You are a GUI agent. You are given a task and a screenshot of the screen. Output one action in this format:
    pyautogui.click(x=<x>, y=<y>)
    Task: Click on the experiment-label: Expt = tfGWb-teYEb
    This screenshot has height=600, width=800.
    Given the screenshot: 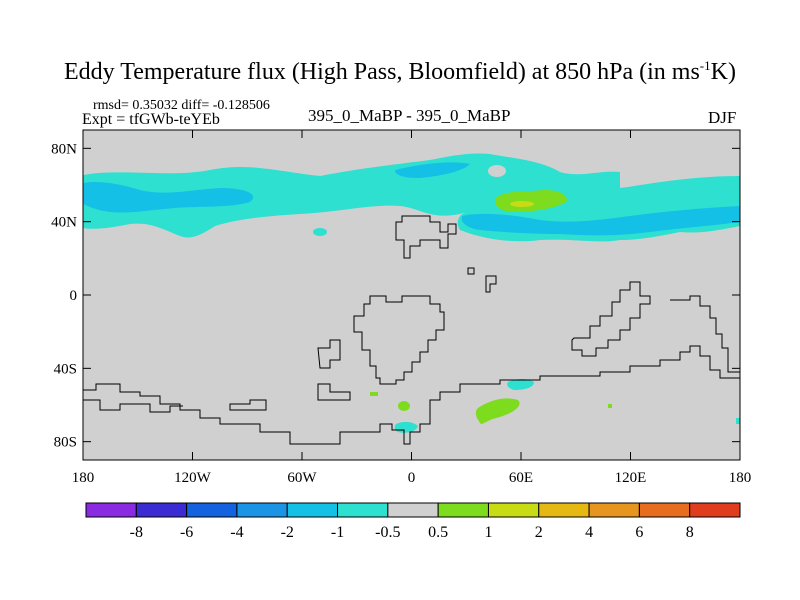 What is the action you would take?
    pyautogui.click(x=151, y=119)
    